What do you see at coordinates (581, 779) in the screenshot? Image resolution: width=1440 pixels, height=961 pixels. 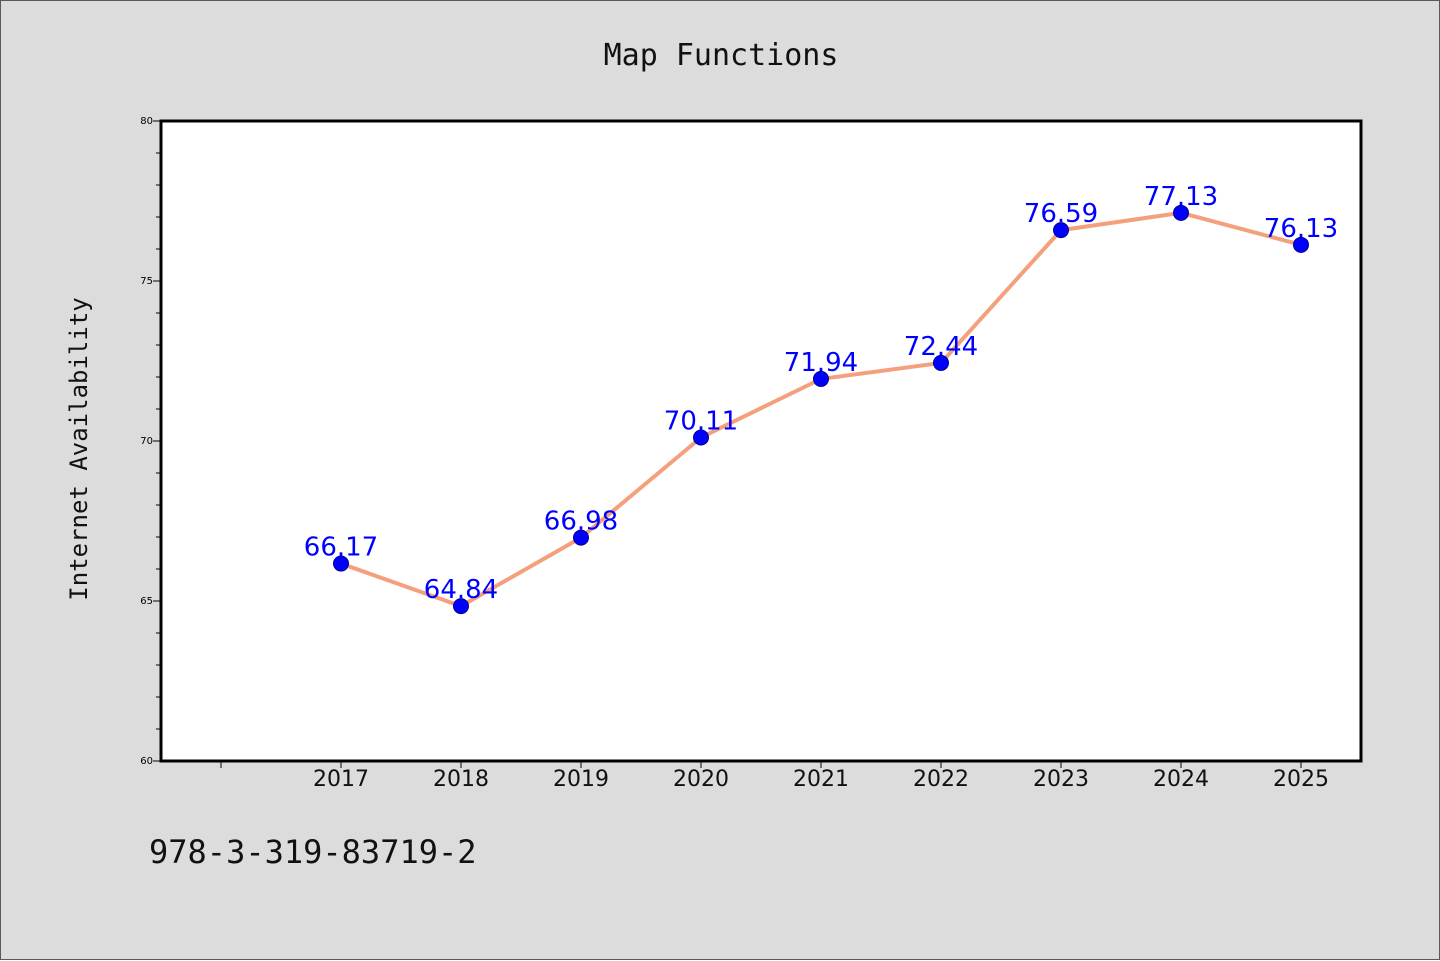 I see `x-tick-label: 2019` at bounding box center [581, 779].